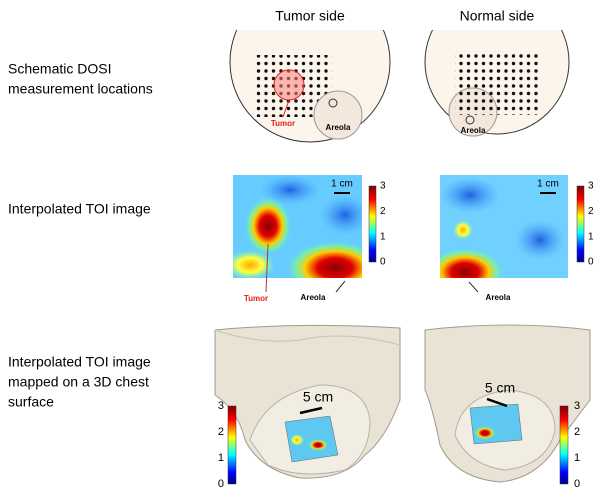 The image size is (604, 496). Describe the element at coordinates (310, 16) in the screenshot. I see `column-header: Tumor side` at that location.